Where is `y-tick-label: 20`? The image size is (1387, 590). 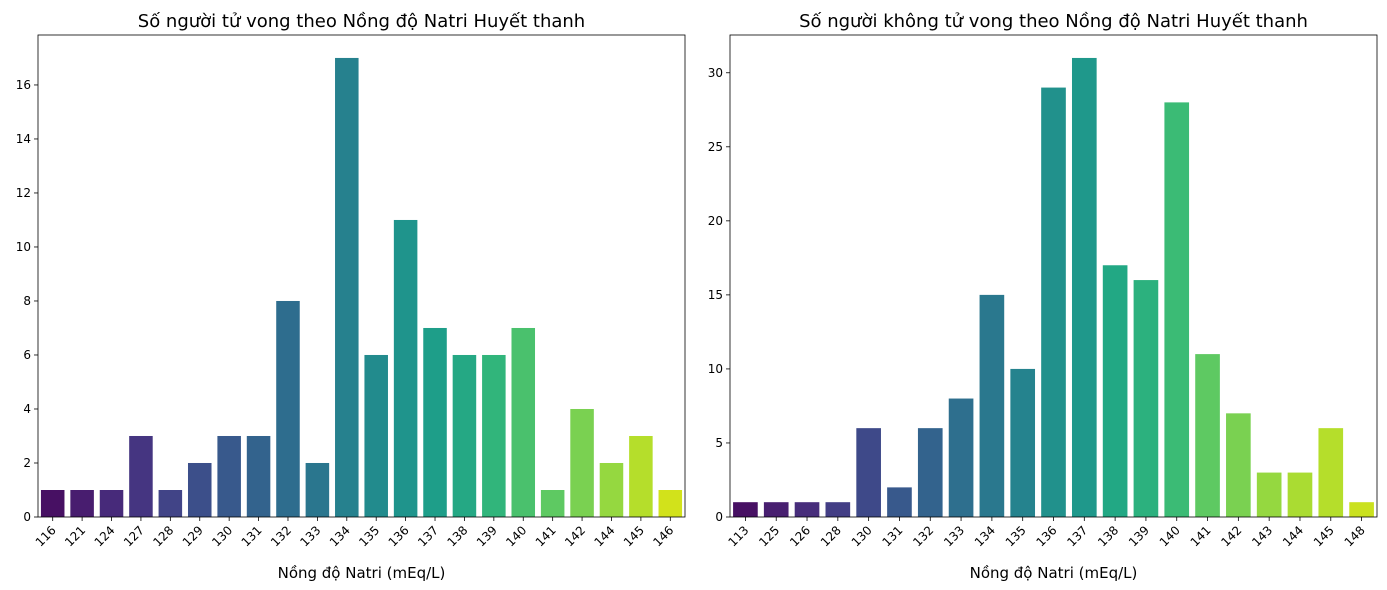
y-tick-label: 20 is located at coordinates (715, 221).